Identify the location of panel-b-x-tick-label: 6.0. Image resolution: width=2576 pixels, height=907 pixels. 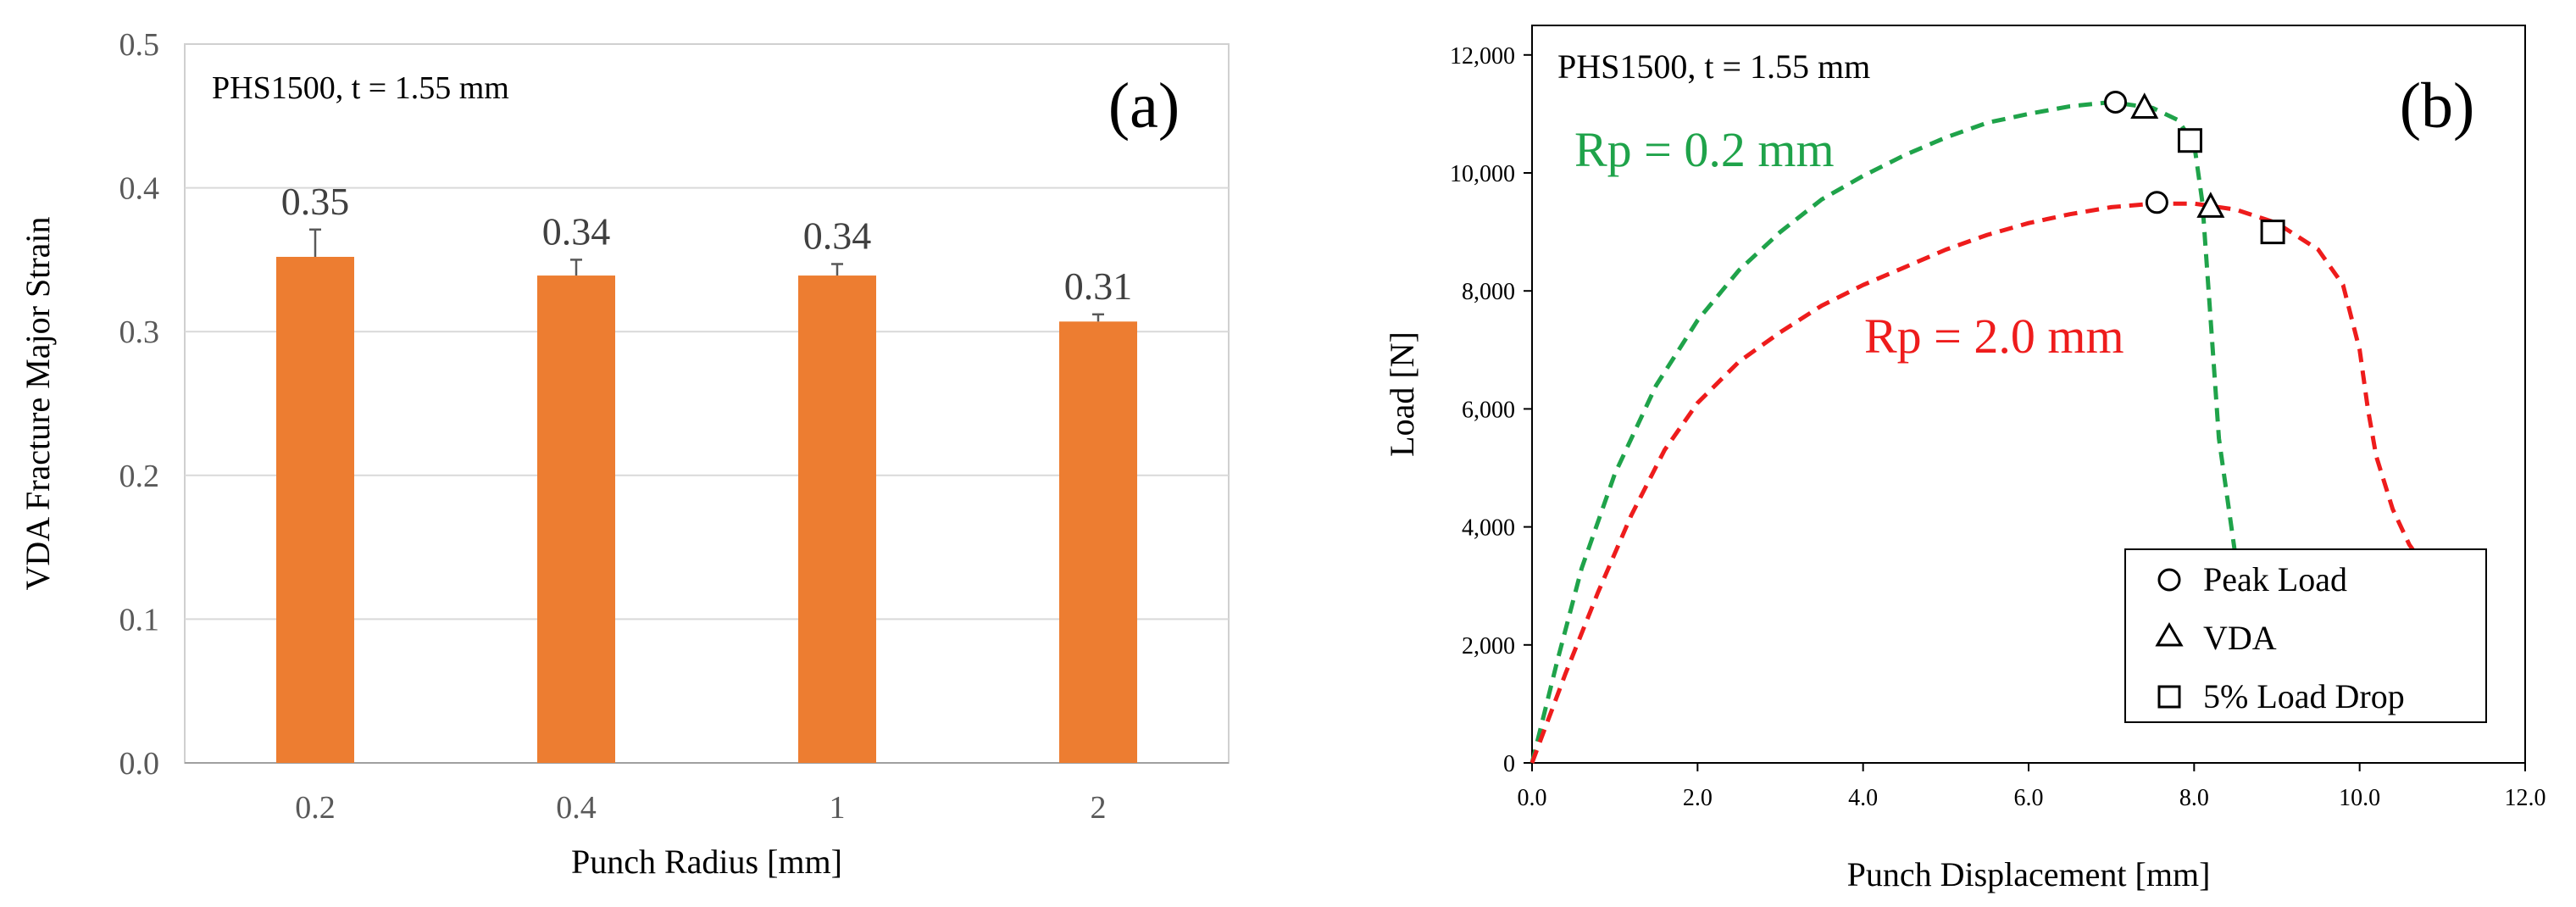
(2029, 798).